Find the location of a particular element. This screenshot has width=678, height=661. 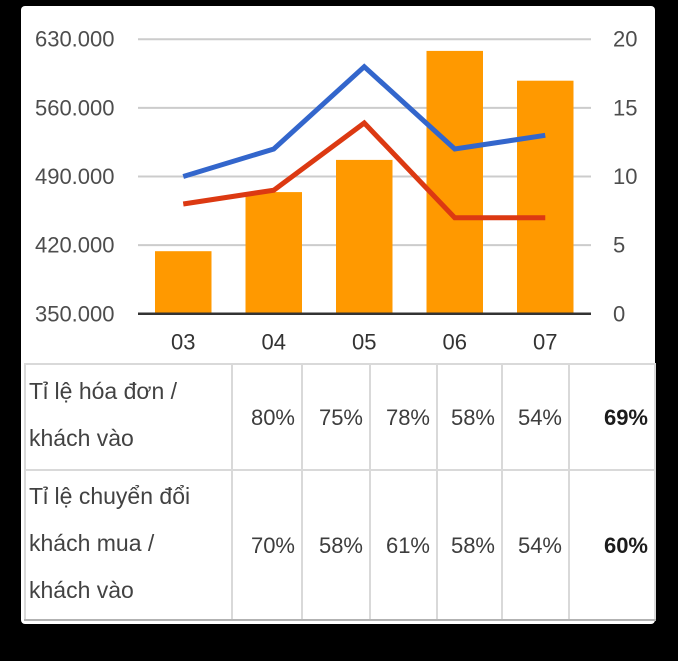

svg-text: 10 is located at coordinates (625, 176).